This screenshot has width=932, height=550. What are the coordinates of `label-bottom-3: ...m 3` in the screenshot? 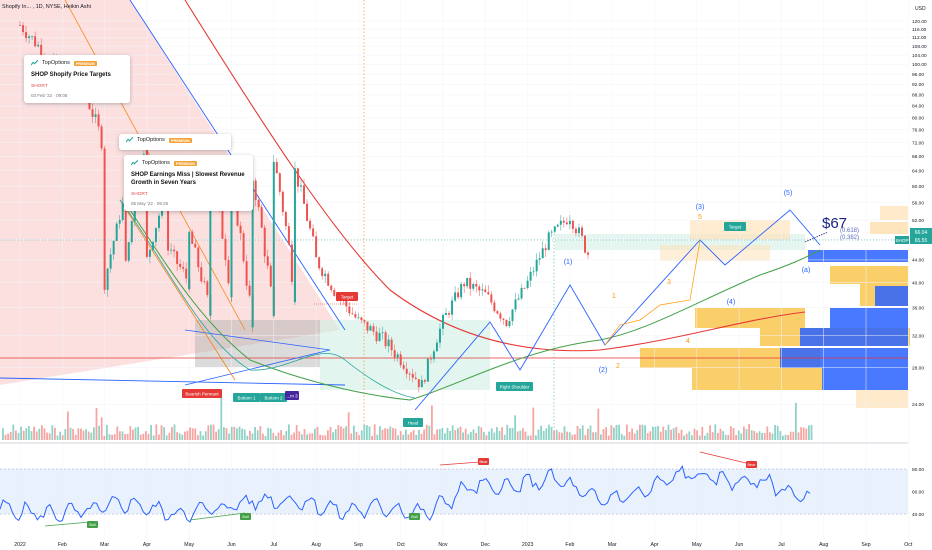 It's located at (292, 395).